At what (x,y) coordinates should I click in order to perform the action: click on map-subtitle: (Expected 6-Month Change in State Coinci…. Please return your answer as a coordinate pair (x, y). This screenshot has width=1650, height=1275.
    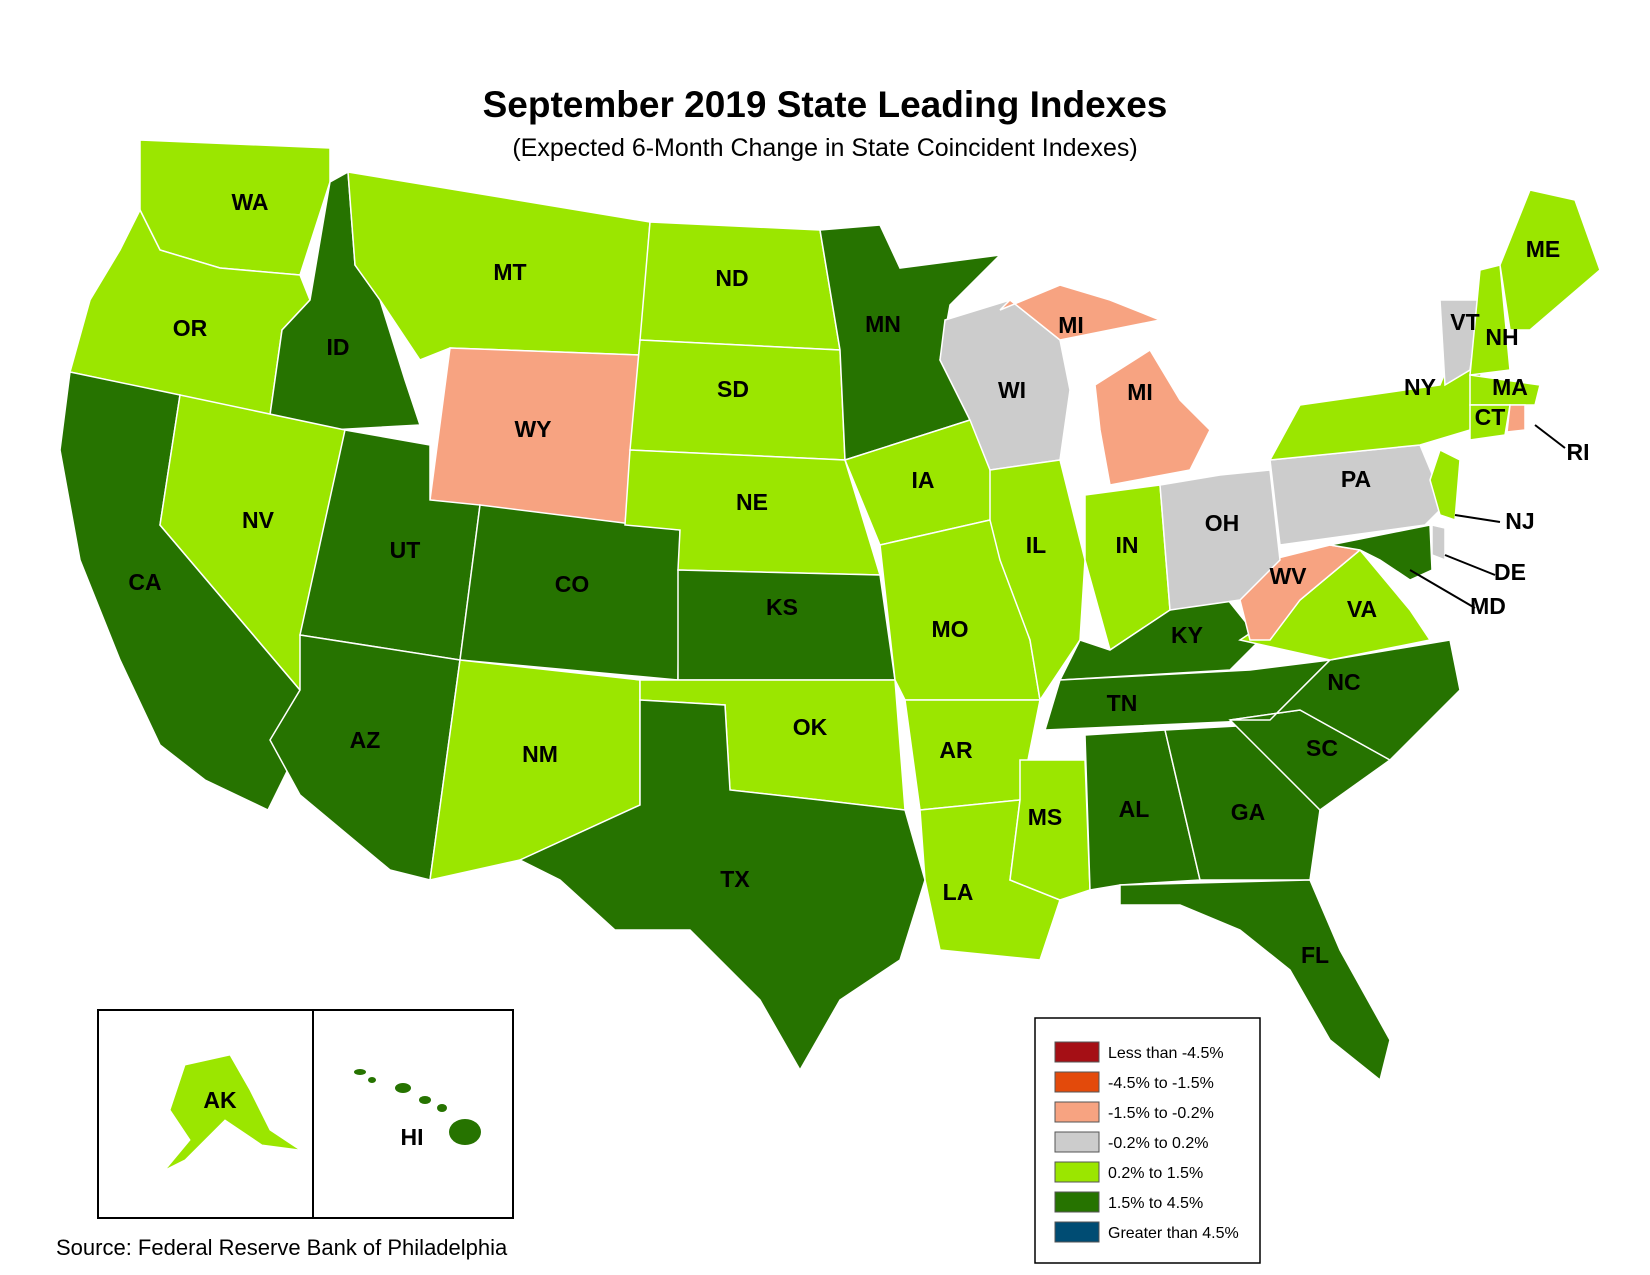
    Looking at the image, I should click on (825, 148).